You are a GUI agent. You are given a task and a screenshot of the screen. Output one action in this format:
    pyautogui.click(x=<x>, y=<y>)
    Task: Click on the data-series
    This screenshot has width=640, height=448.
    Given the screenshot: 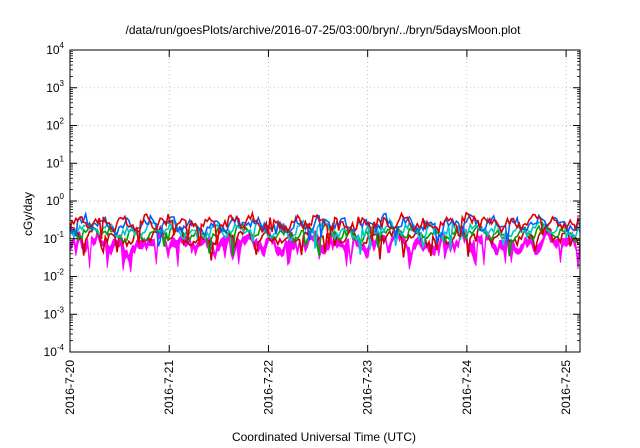 What is the action you would take?
    pyautogui.click(x=325, y=241)
    